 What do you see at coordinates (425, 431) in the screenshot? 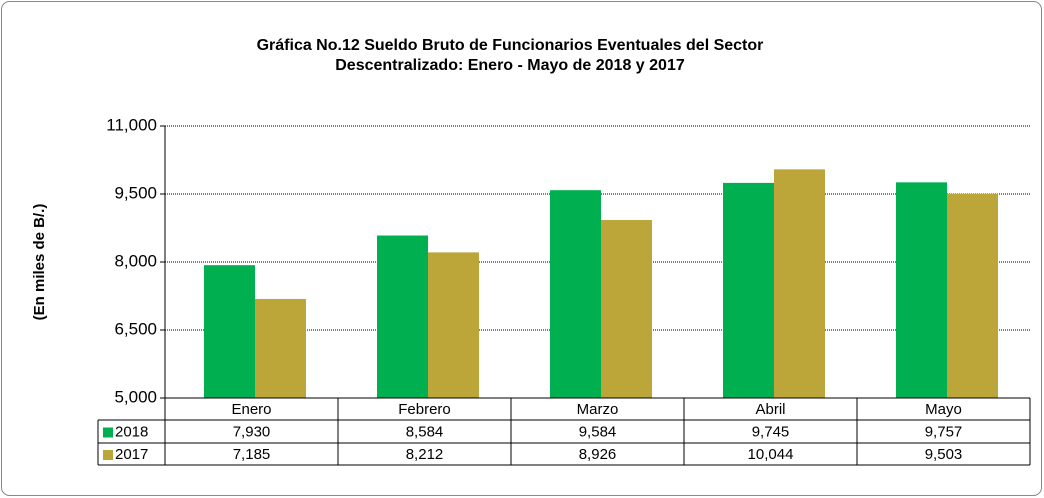
I see `data-label: 8,584` at bounding box center [425, 431].